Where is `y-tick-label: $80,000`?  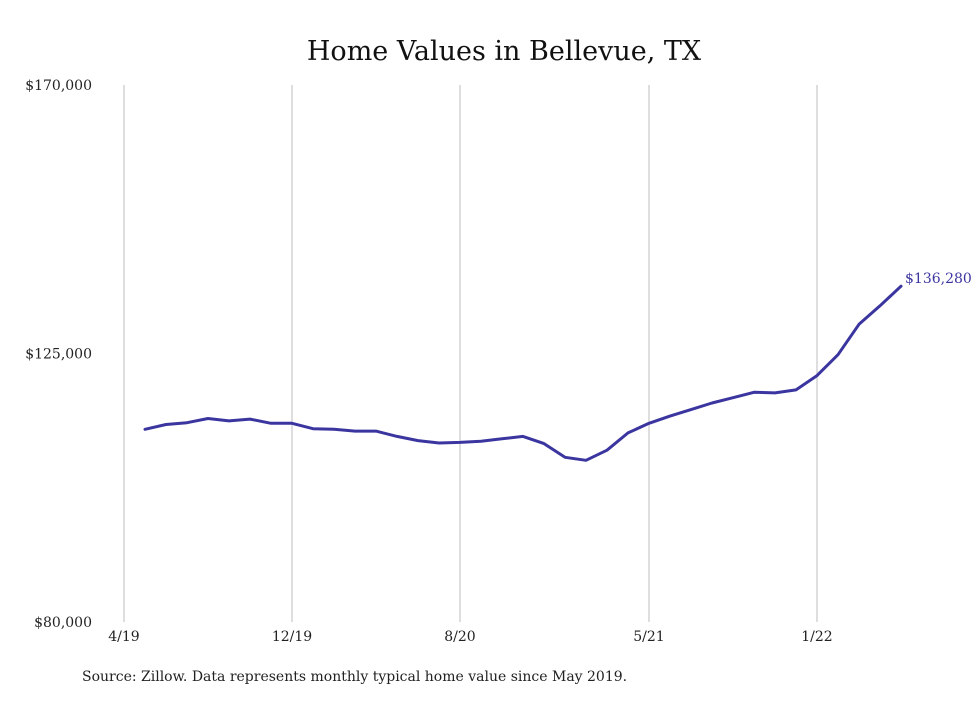
y-tick-label: $80,000 is located at coordinates (63, 623).